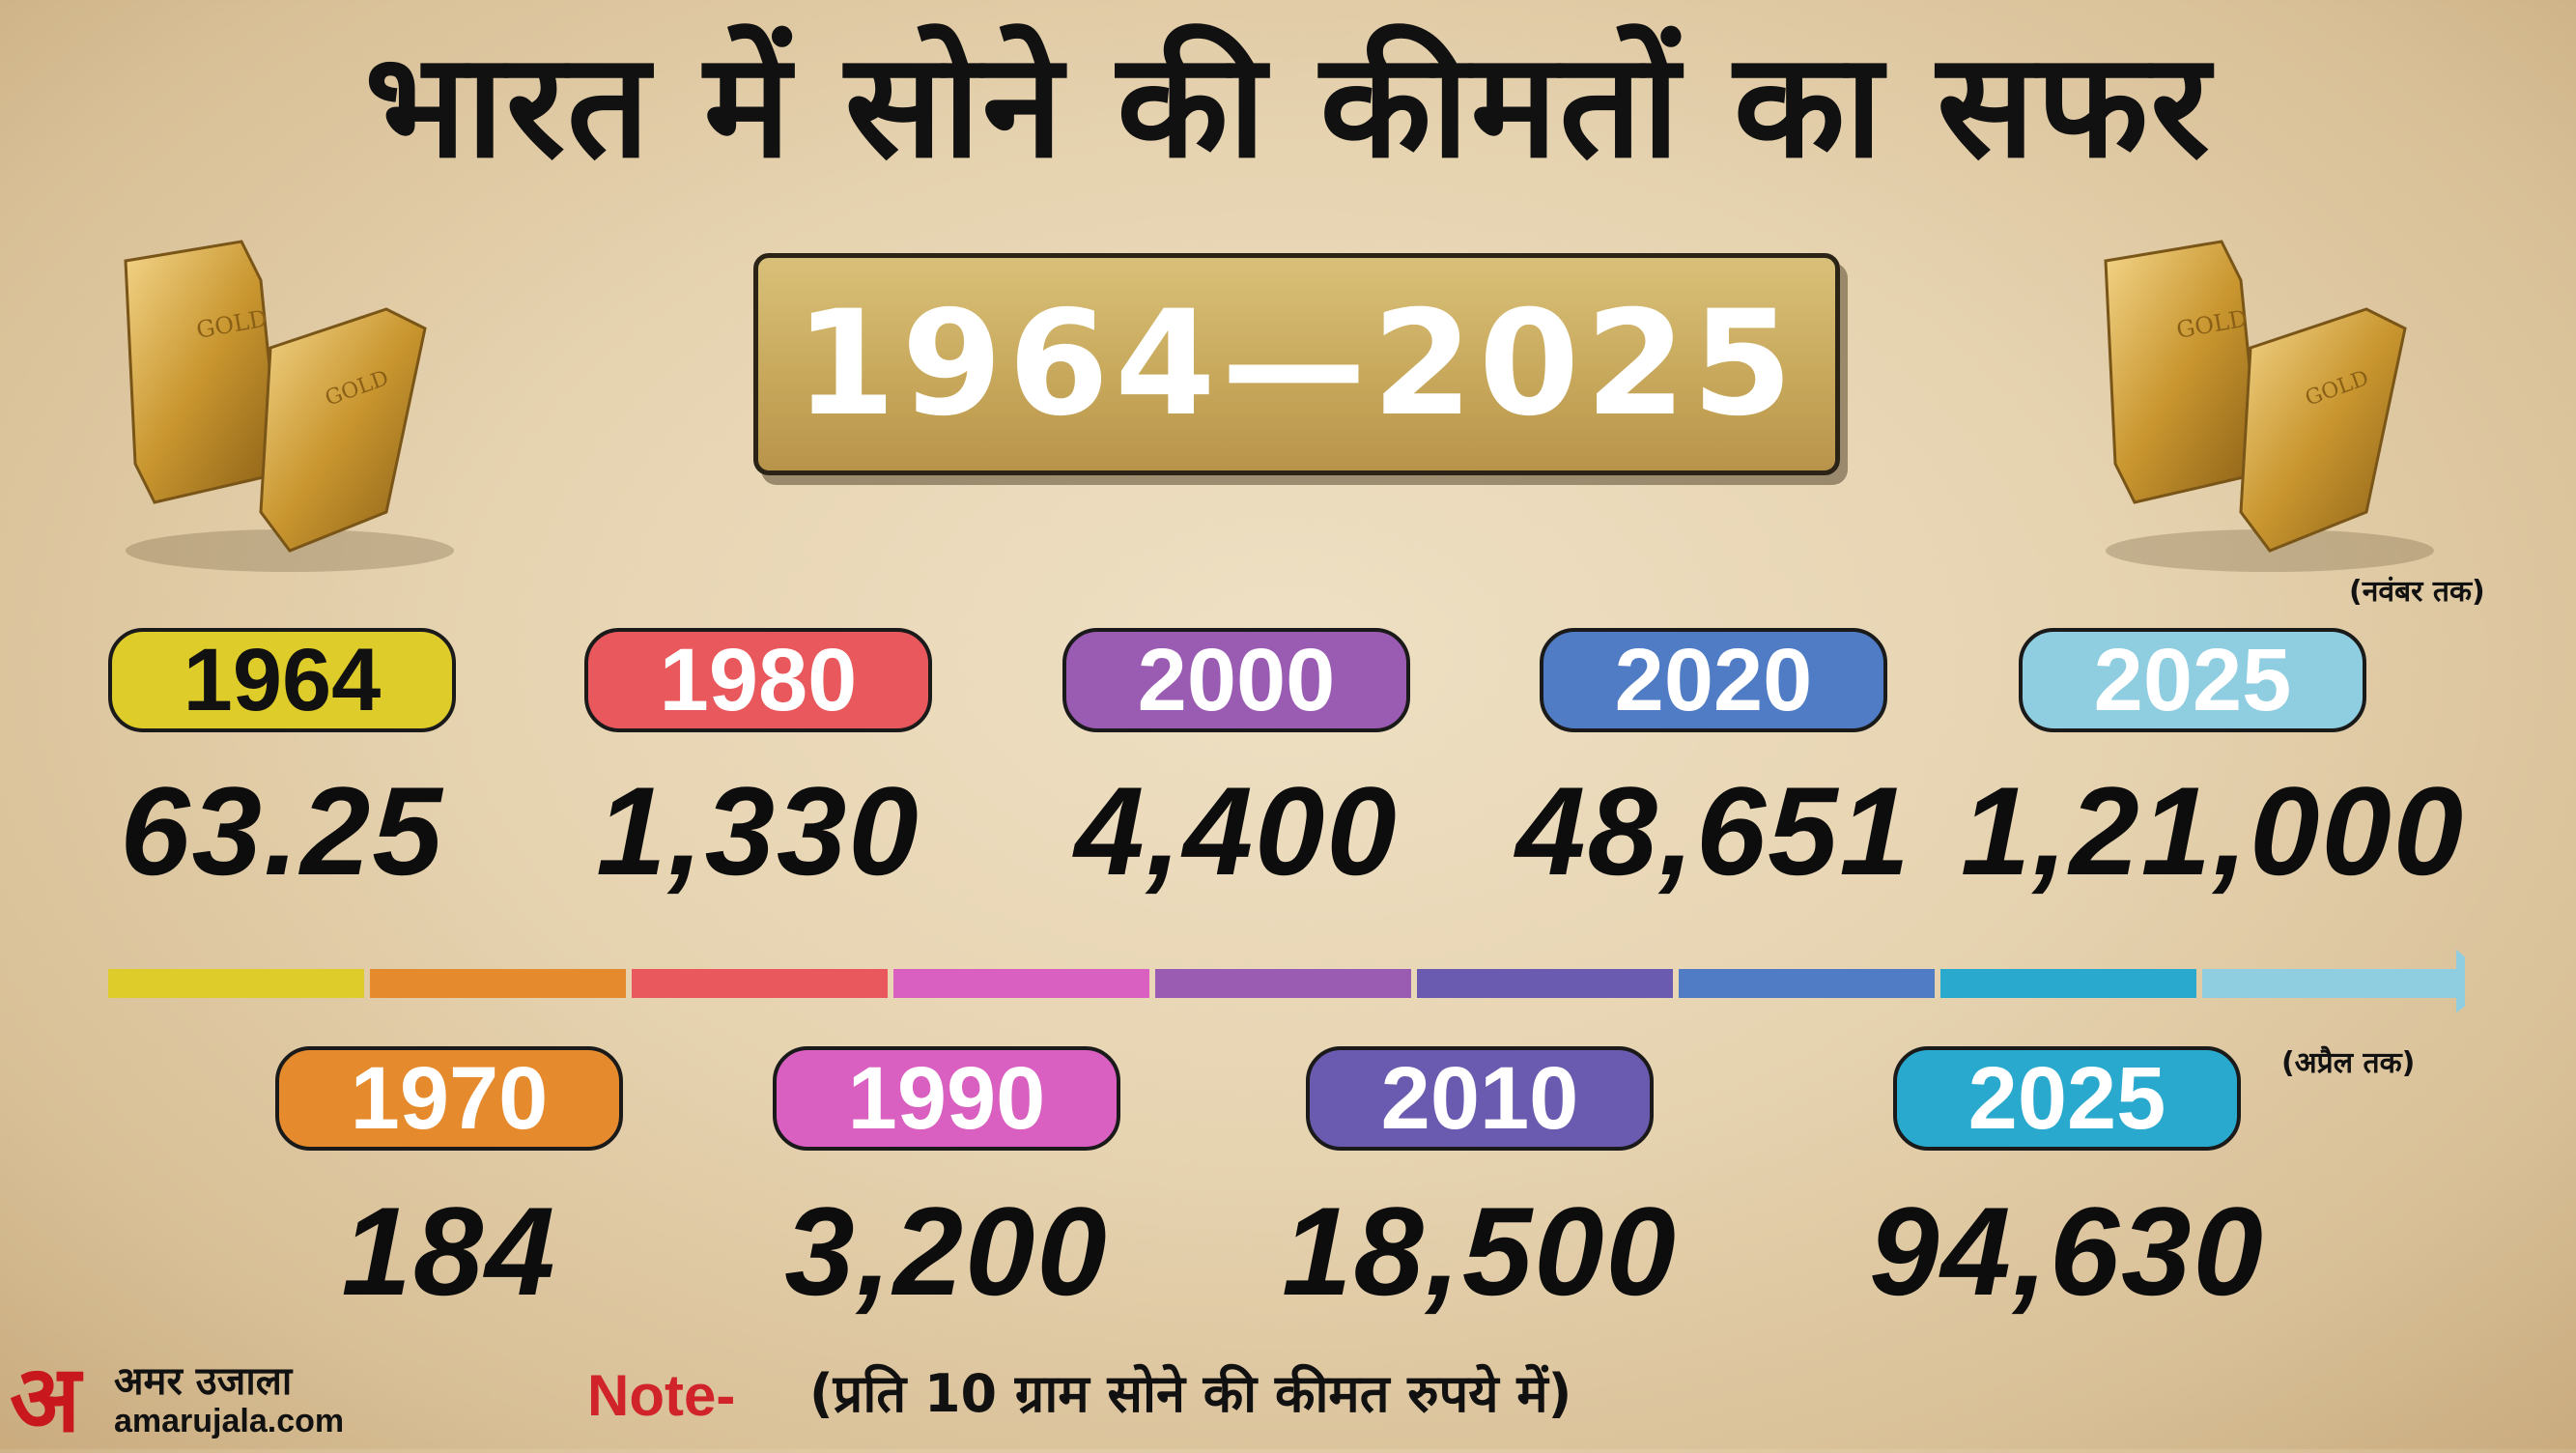 This screenshot has height=1453, width=2576. Describe the element at coordinates (2348, 1063) in the screenshot. I see `april-note: (अप्रैल तक)` at that location.